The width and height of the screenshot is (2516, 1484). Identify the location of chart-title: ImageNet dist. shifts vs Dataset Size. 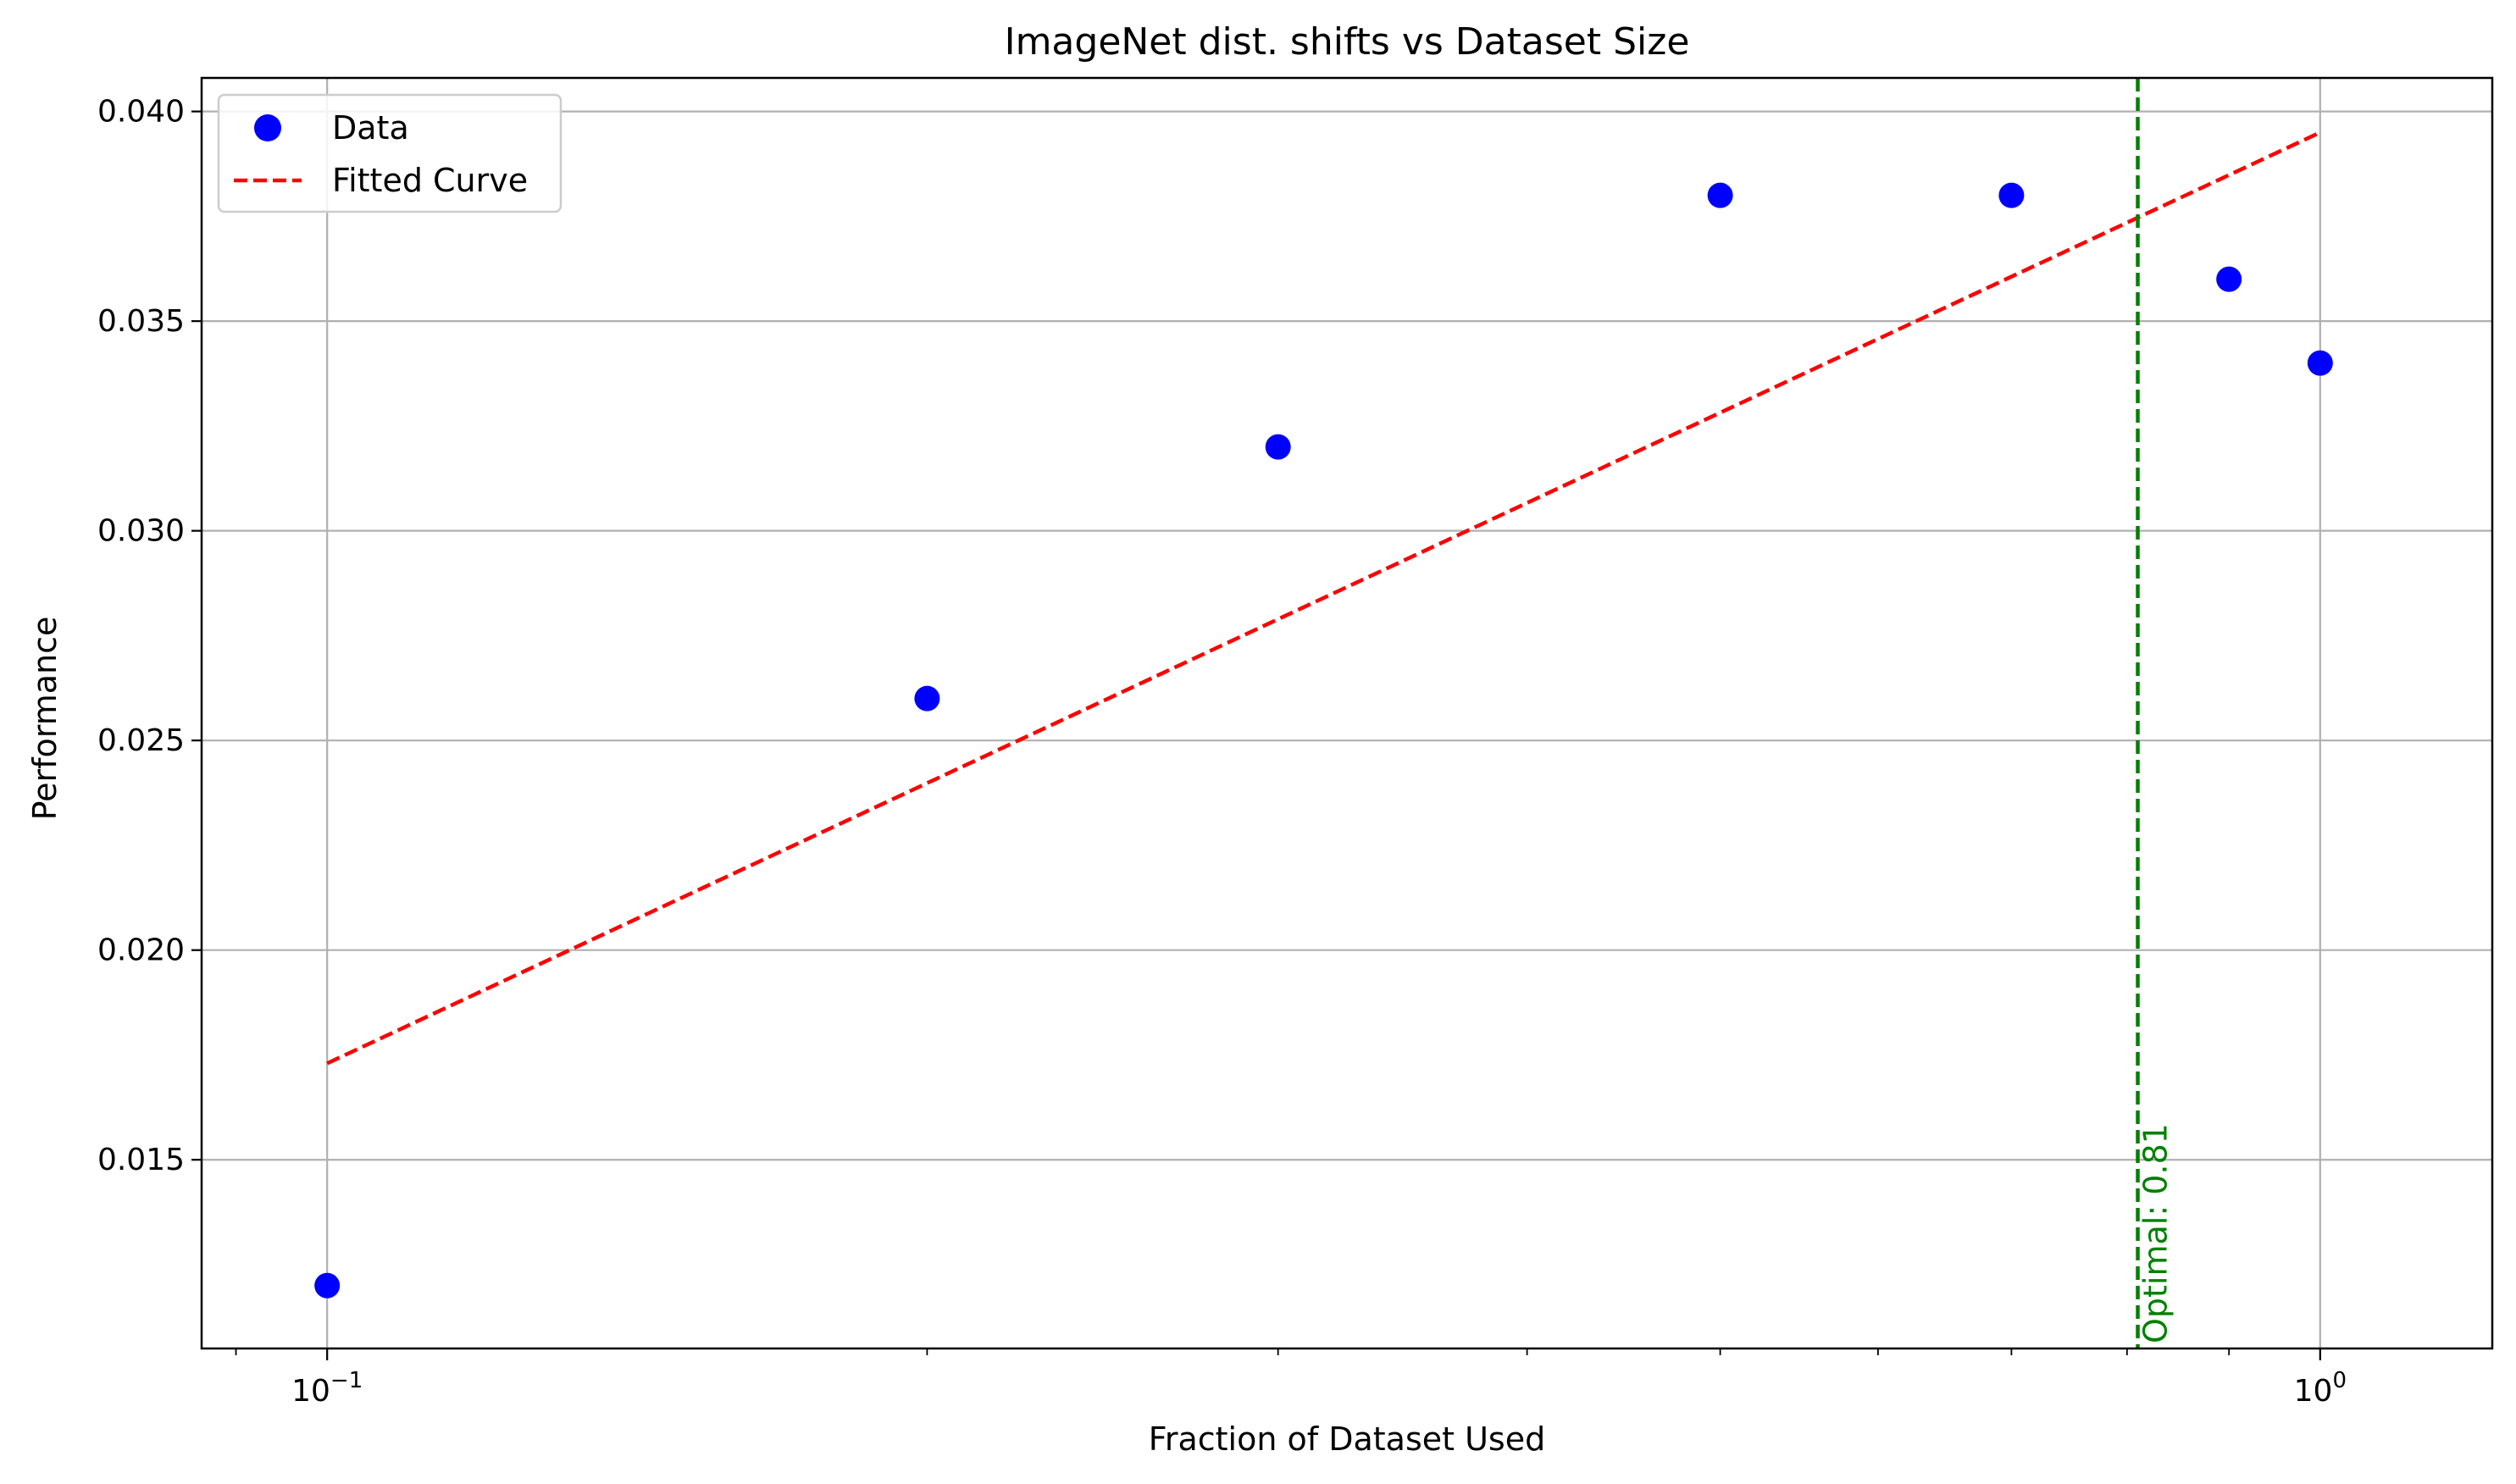
(1348, 42).